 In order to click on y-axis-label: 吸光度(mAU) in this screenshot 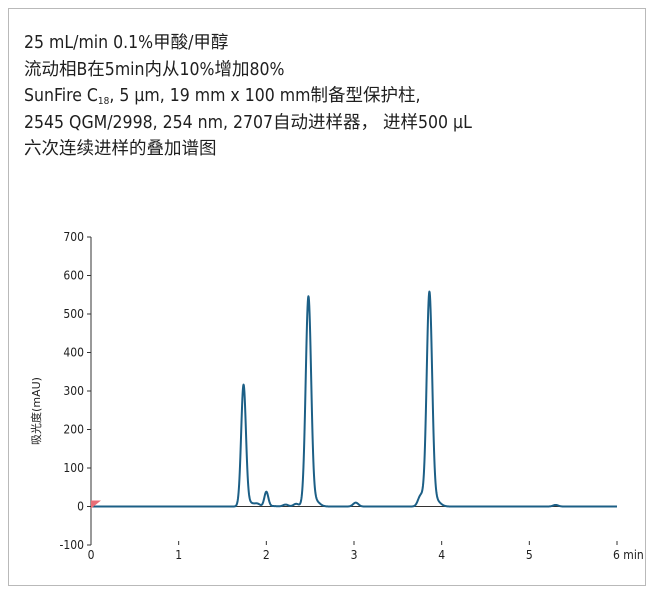, I will do `click(36, 411)`.